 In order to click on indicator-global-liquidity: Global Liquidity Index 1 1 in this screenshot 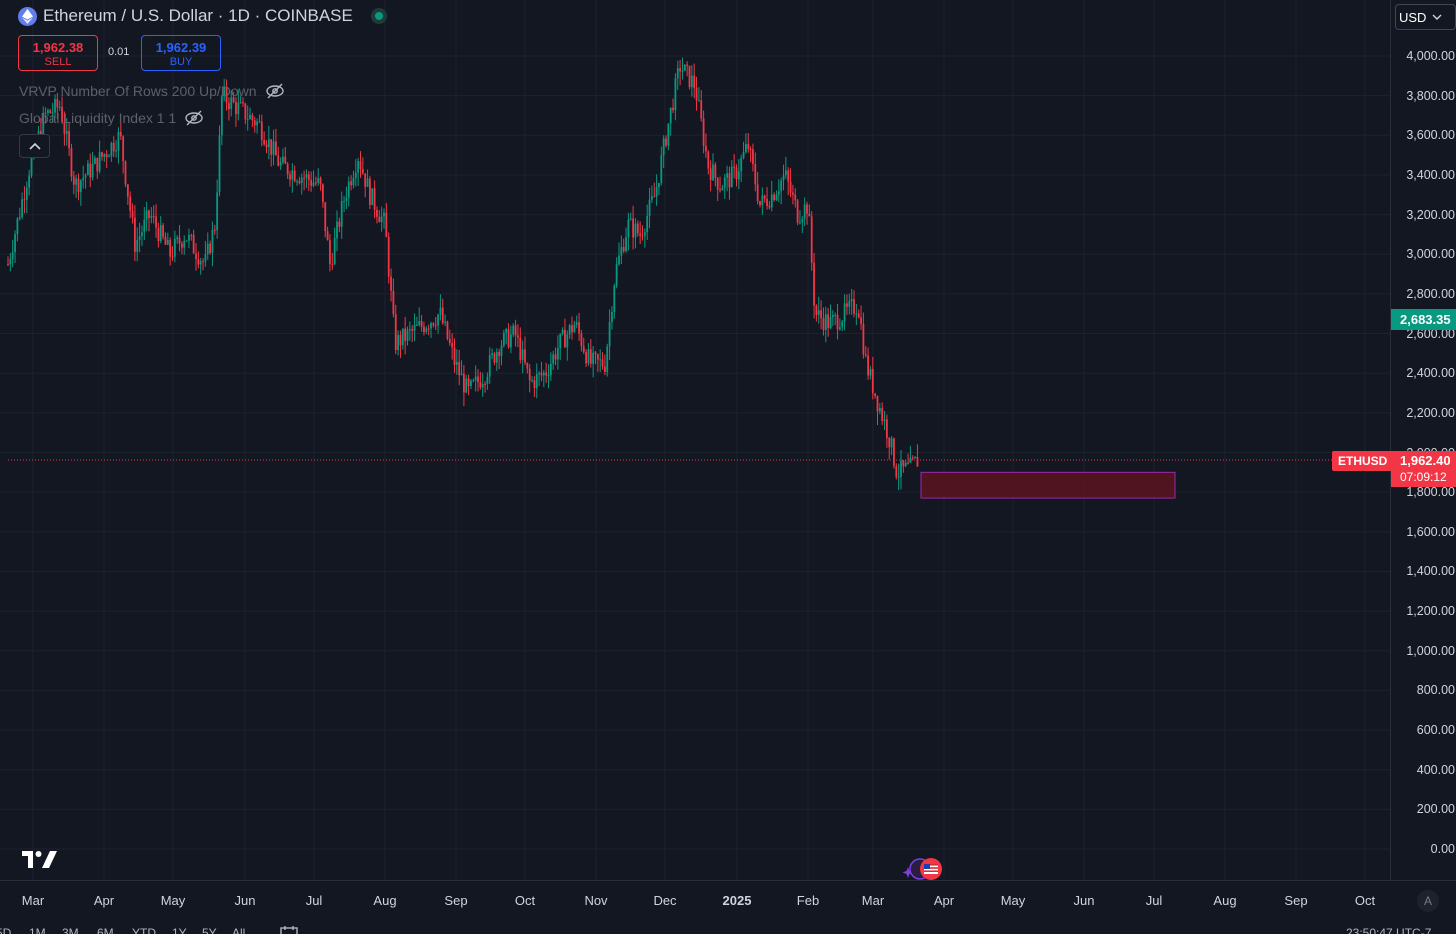, I will do `click(111, 118)`.